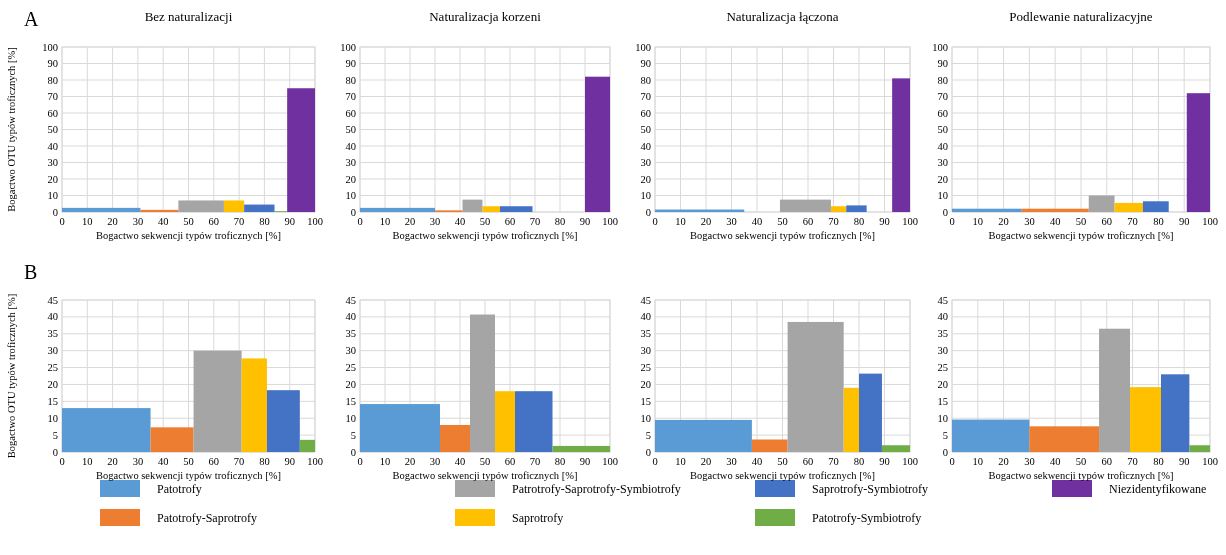  Describe the element at coordinates (350, 129) in the screenshot. I see `y-tick-label: 50` at that location.